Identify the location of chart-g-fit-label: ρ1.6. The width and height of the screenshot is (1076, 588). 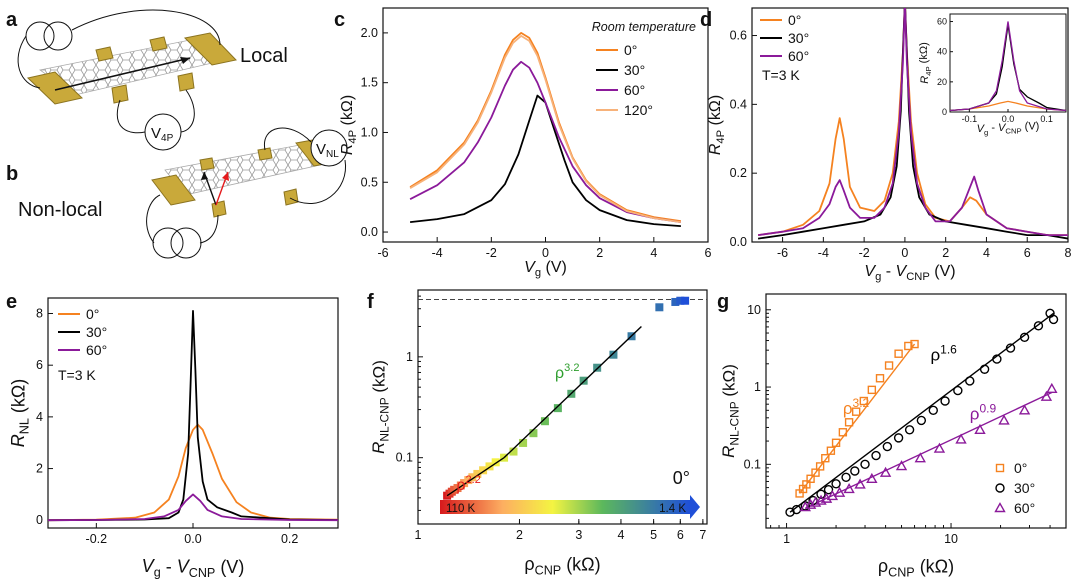
(943, 354).